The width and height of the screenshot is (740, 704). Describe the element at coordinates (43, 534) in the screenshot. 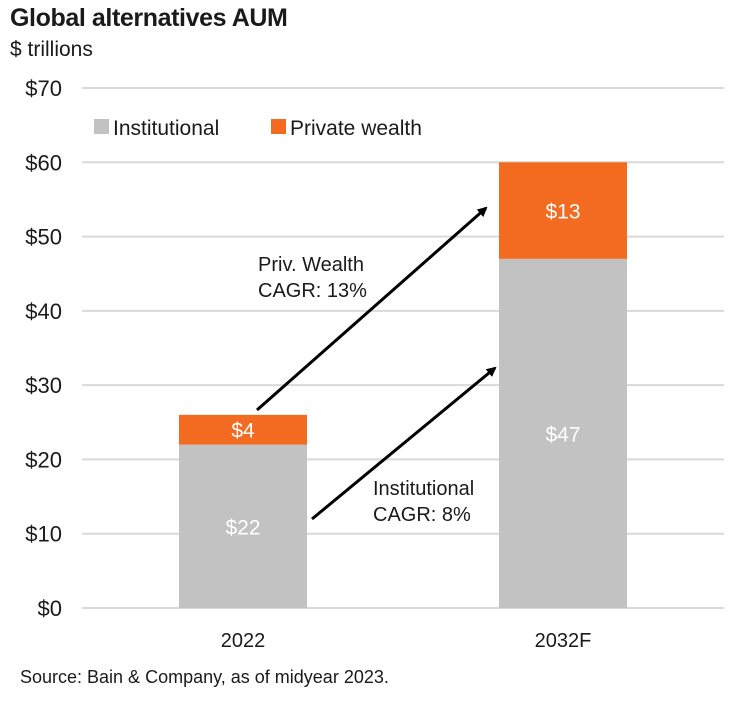

I see `y-tick-label: $10` at that location.